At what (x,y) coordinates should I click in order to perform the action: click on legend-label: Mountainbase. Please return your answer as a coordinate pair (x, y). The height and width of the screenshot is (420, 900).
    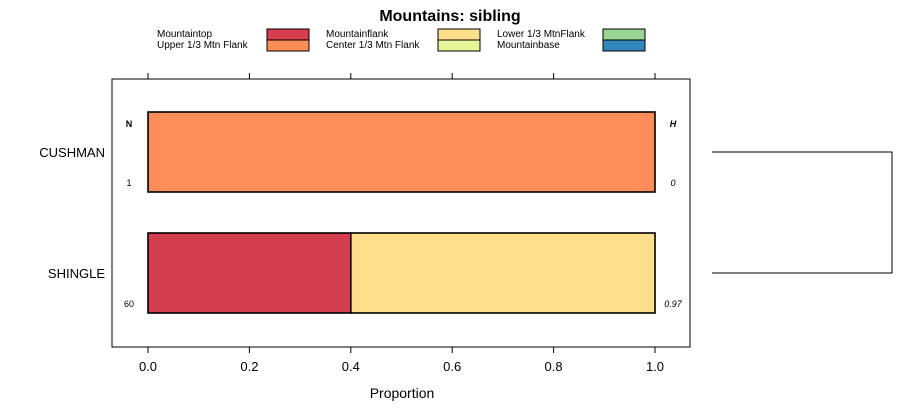
    Looking at the image, I should click on (528, 45).